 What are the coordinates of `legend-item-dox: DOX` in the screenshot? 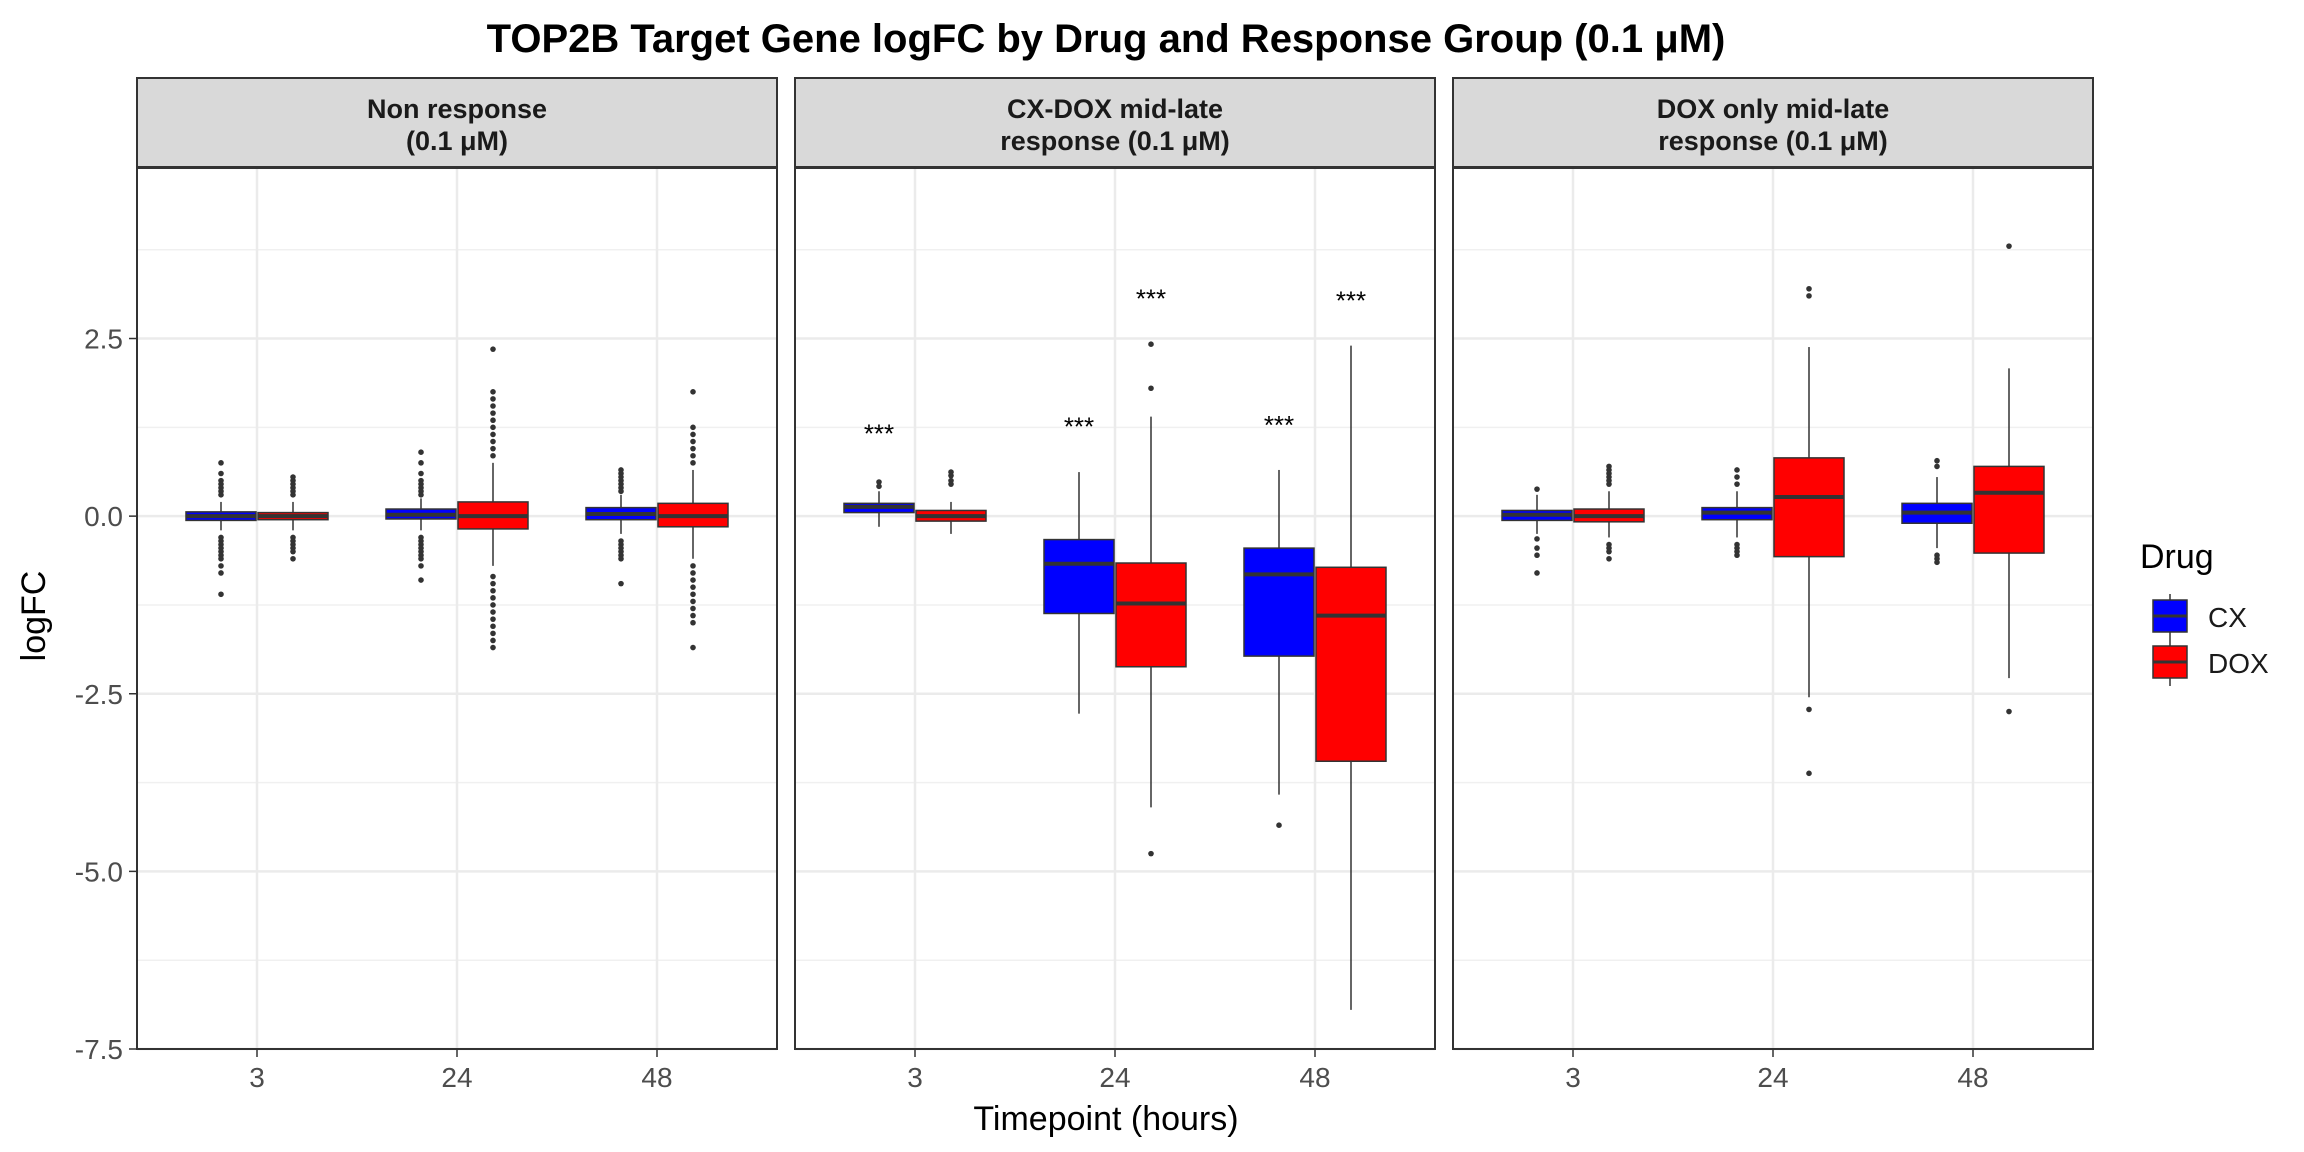 It's located at (2210, 663).